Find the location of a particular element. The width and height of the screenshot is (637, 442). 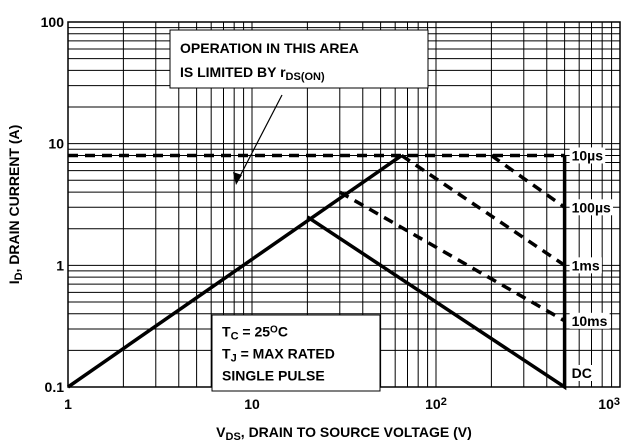

x-tick-label: 102 is located at coordinates (436, 404).